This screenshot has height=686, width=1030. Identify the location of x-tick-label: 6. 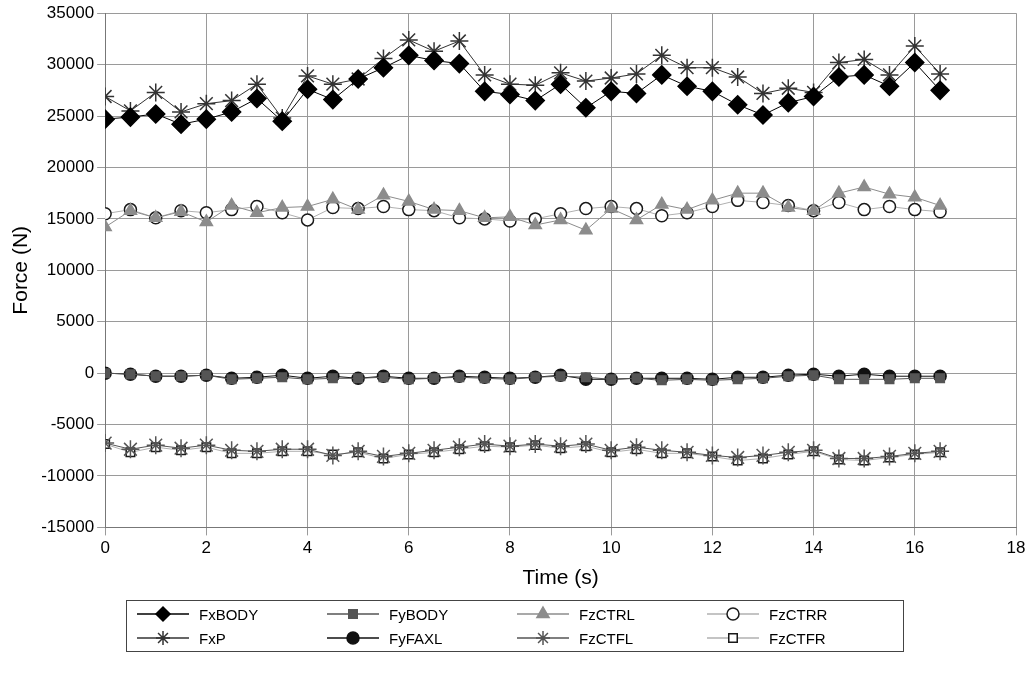
(409, 548).